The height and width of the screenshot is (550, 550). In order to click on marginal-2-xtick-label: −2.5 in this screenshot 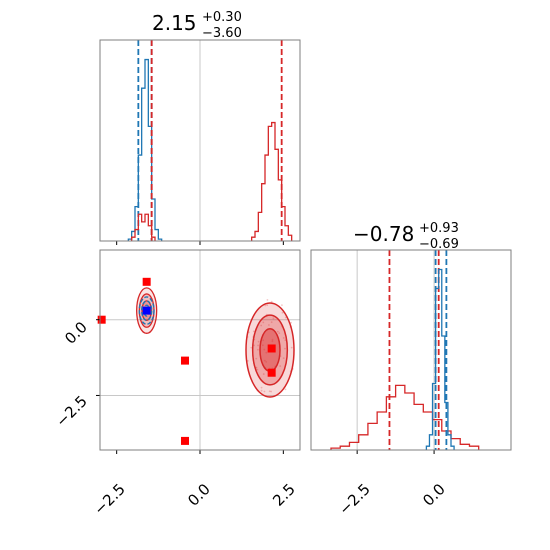, I will do `click(354, 499)`.